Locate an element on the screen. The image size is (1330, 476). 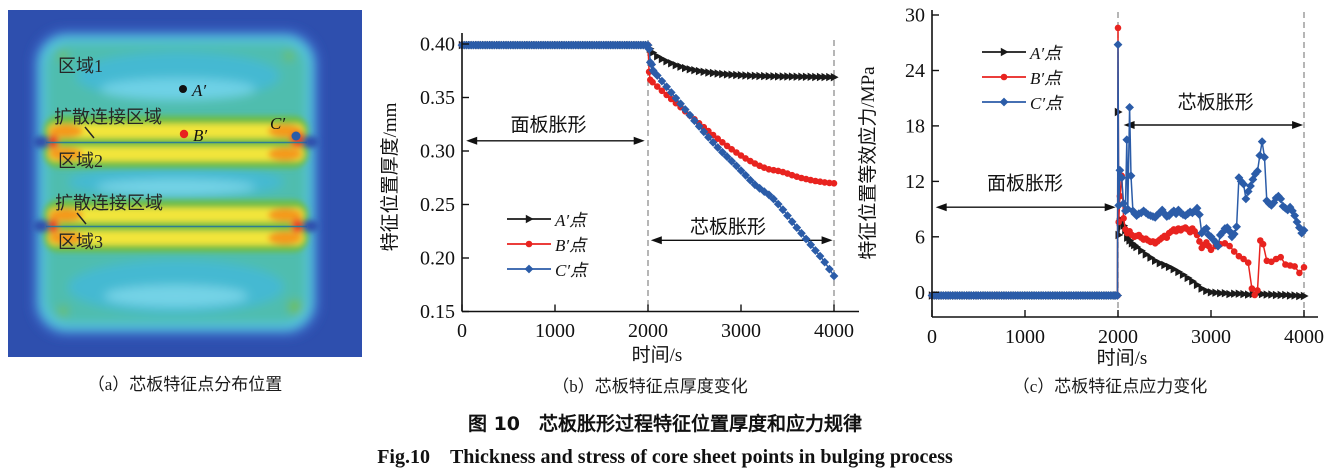
legend-stress-chart: A′点 B′点 C′点 is located at coordinates (1021, 76).